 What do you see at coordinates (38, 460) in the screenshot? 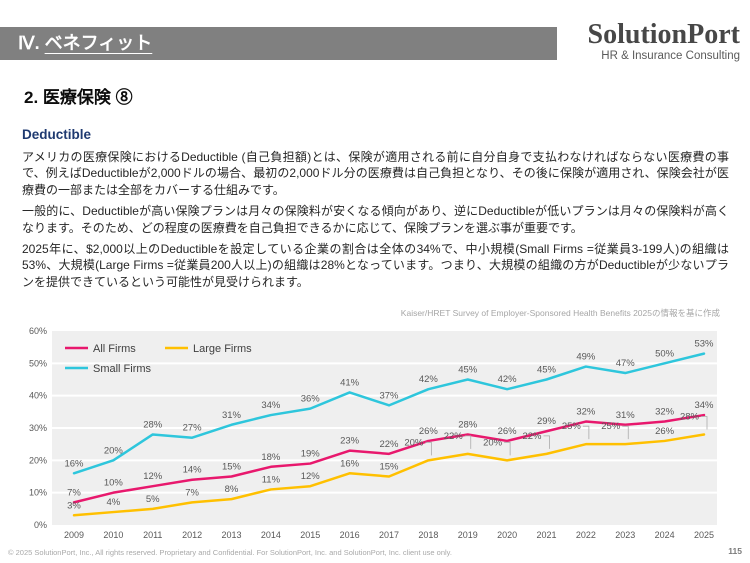
I see `y-axis-tick-label: 20%` at bounding box center [38, 460].